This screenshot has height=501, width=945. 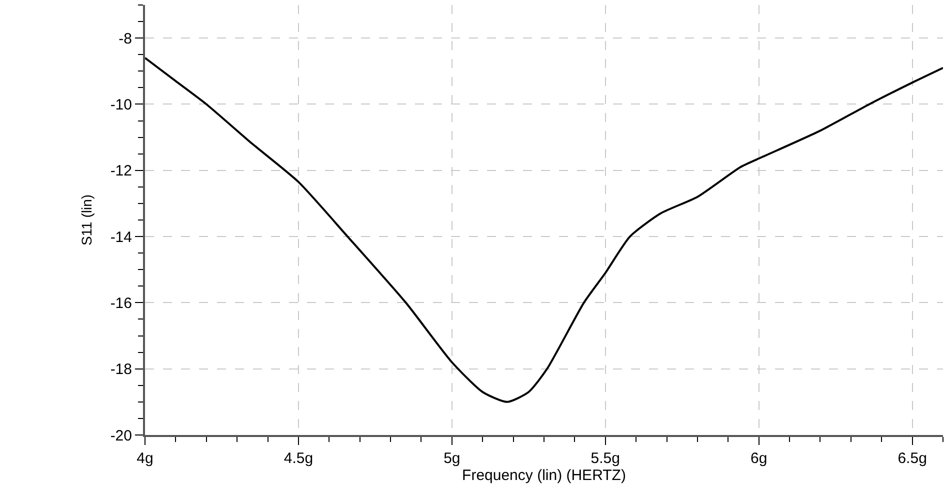 What do you see at coordinates (86, 220) in the screenshot?
I see `y-axis-title: S11 (lin)` at bounding box center [86, 220].